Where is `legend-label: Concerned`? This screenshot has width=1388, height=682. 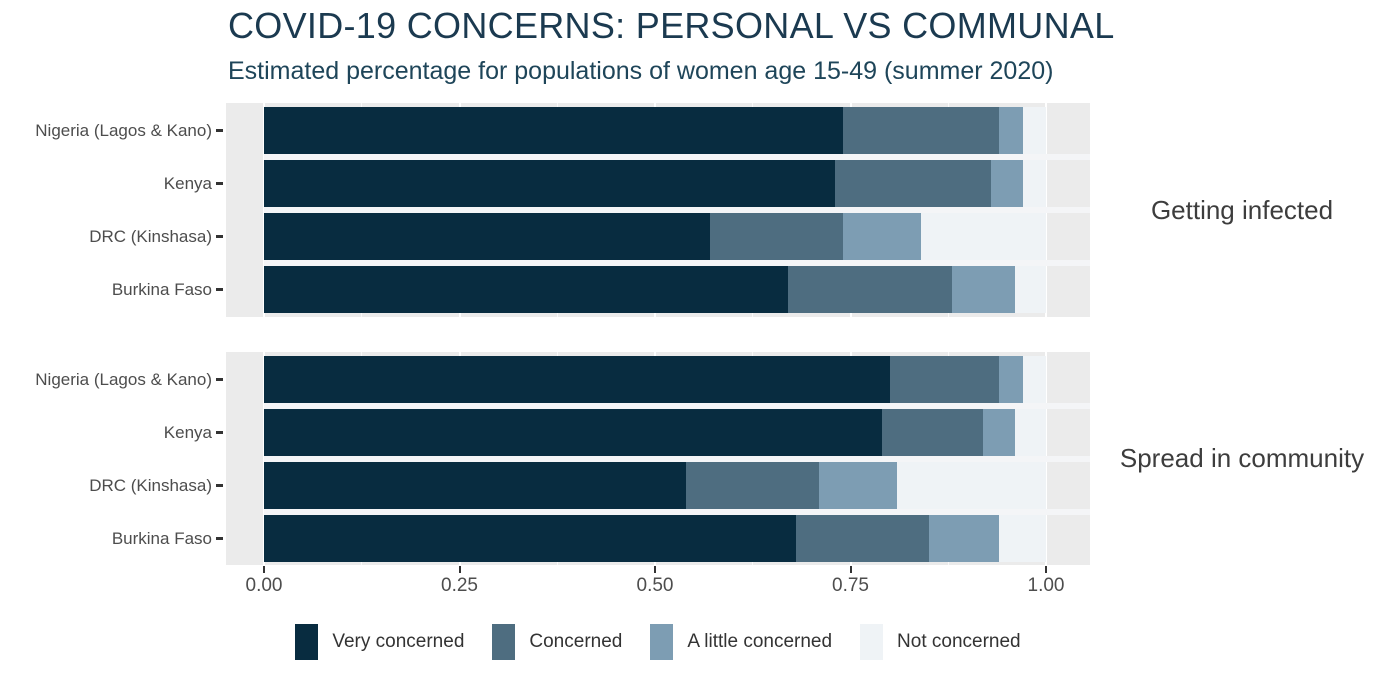 legend-label: Concerned is located at coordinates (576, 641).